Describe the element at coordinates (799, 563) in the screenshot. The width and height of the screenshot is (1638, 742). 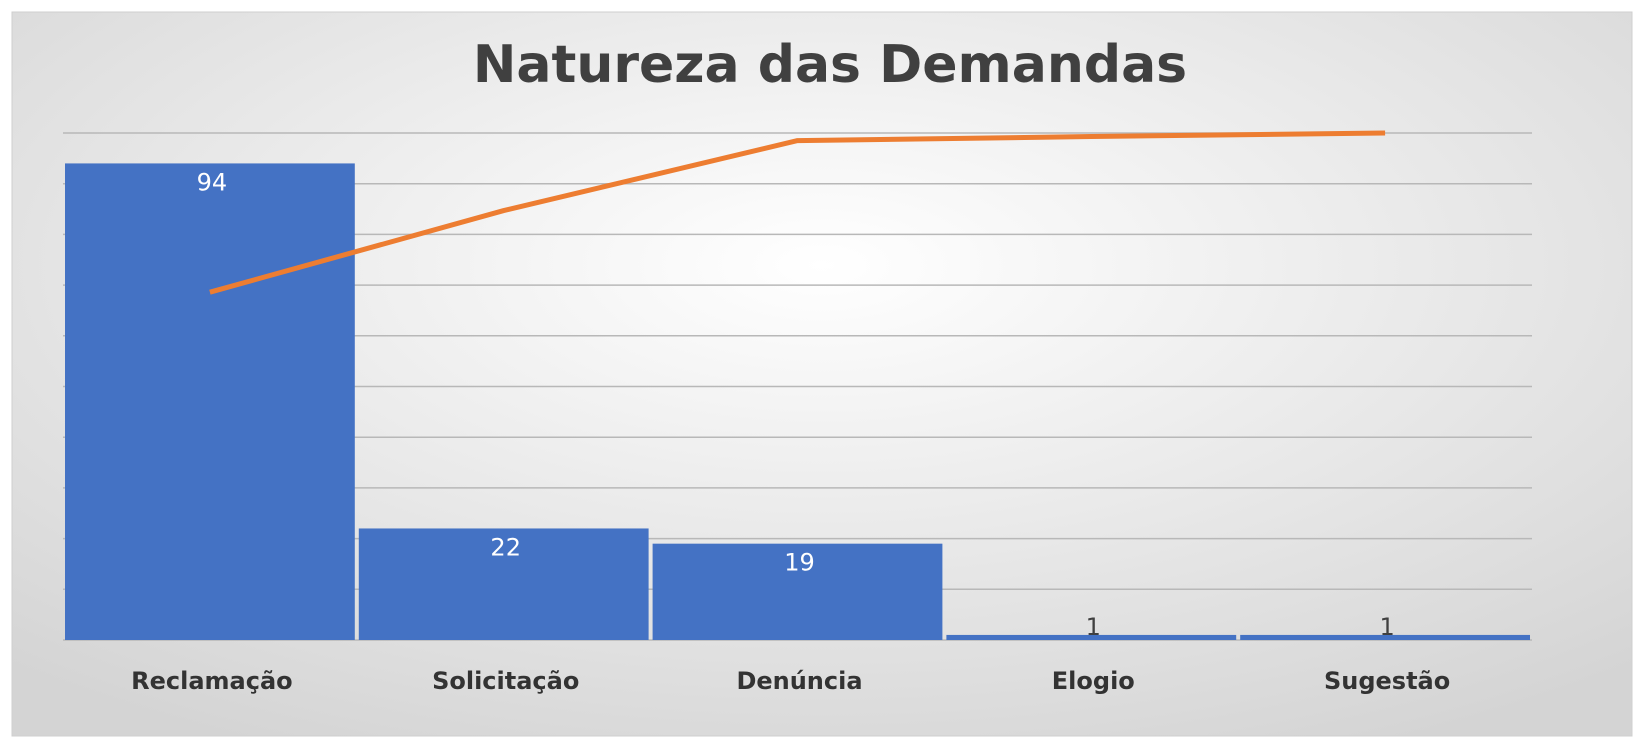
I see `data-label: 19` at that location.